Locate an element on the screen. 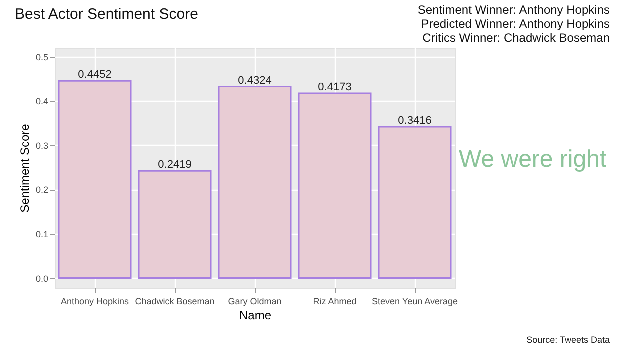 Image resolution: width=617 pixels, height=346 pixels. y-tick-label: 0.1 is located at coordinates (42, 234).